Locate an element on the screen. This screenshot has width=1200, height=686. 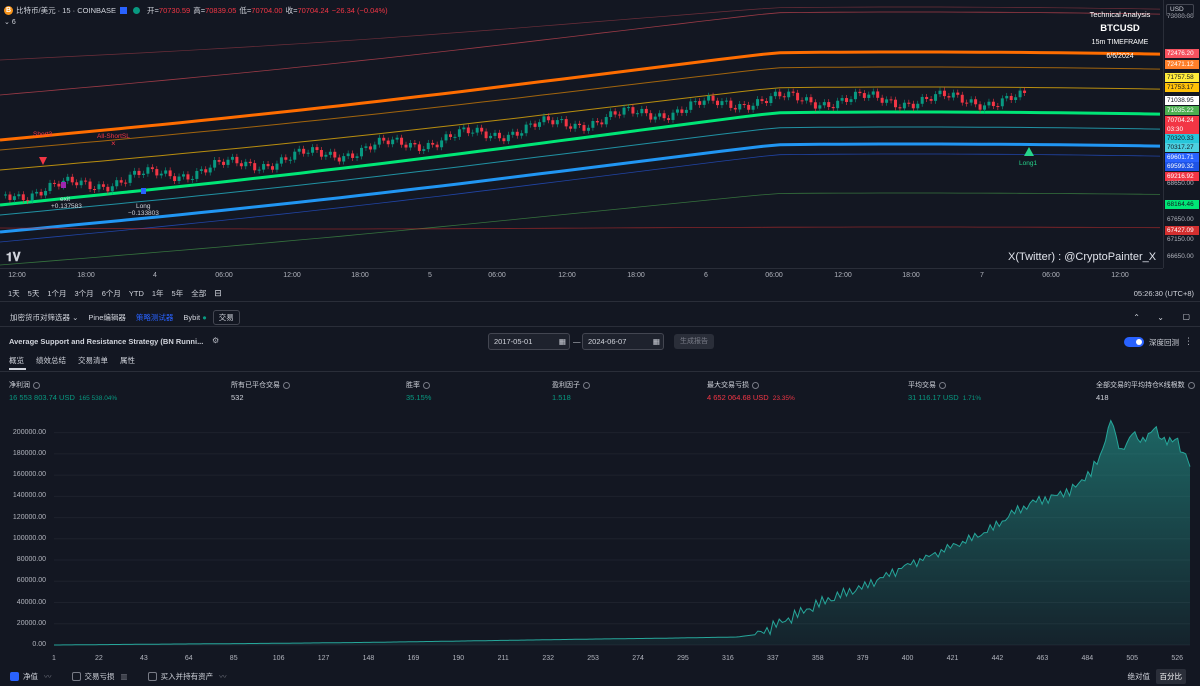
range-ytd: YTD is located at coordinates (136, 293).